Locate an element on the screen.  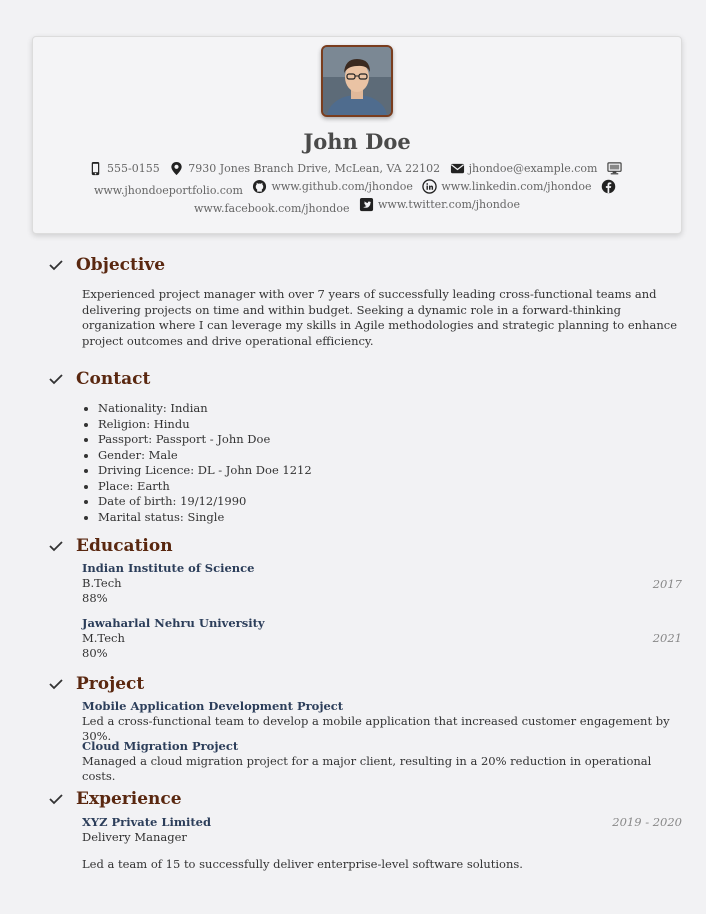
score: 80% is located at coordinates (95, 653).